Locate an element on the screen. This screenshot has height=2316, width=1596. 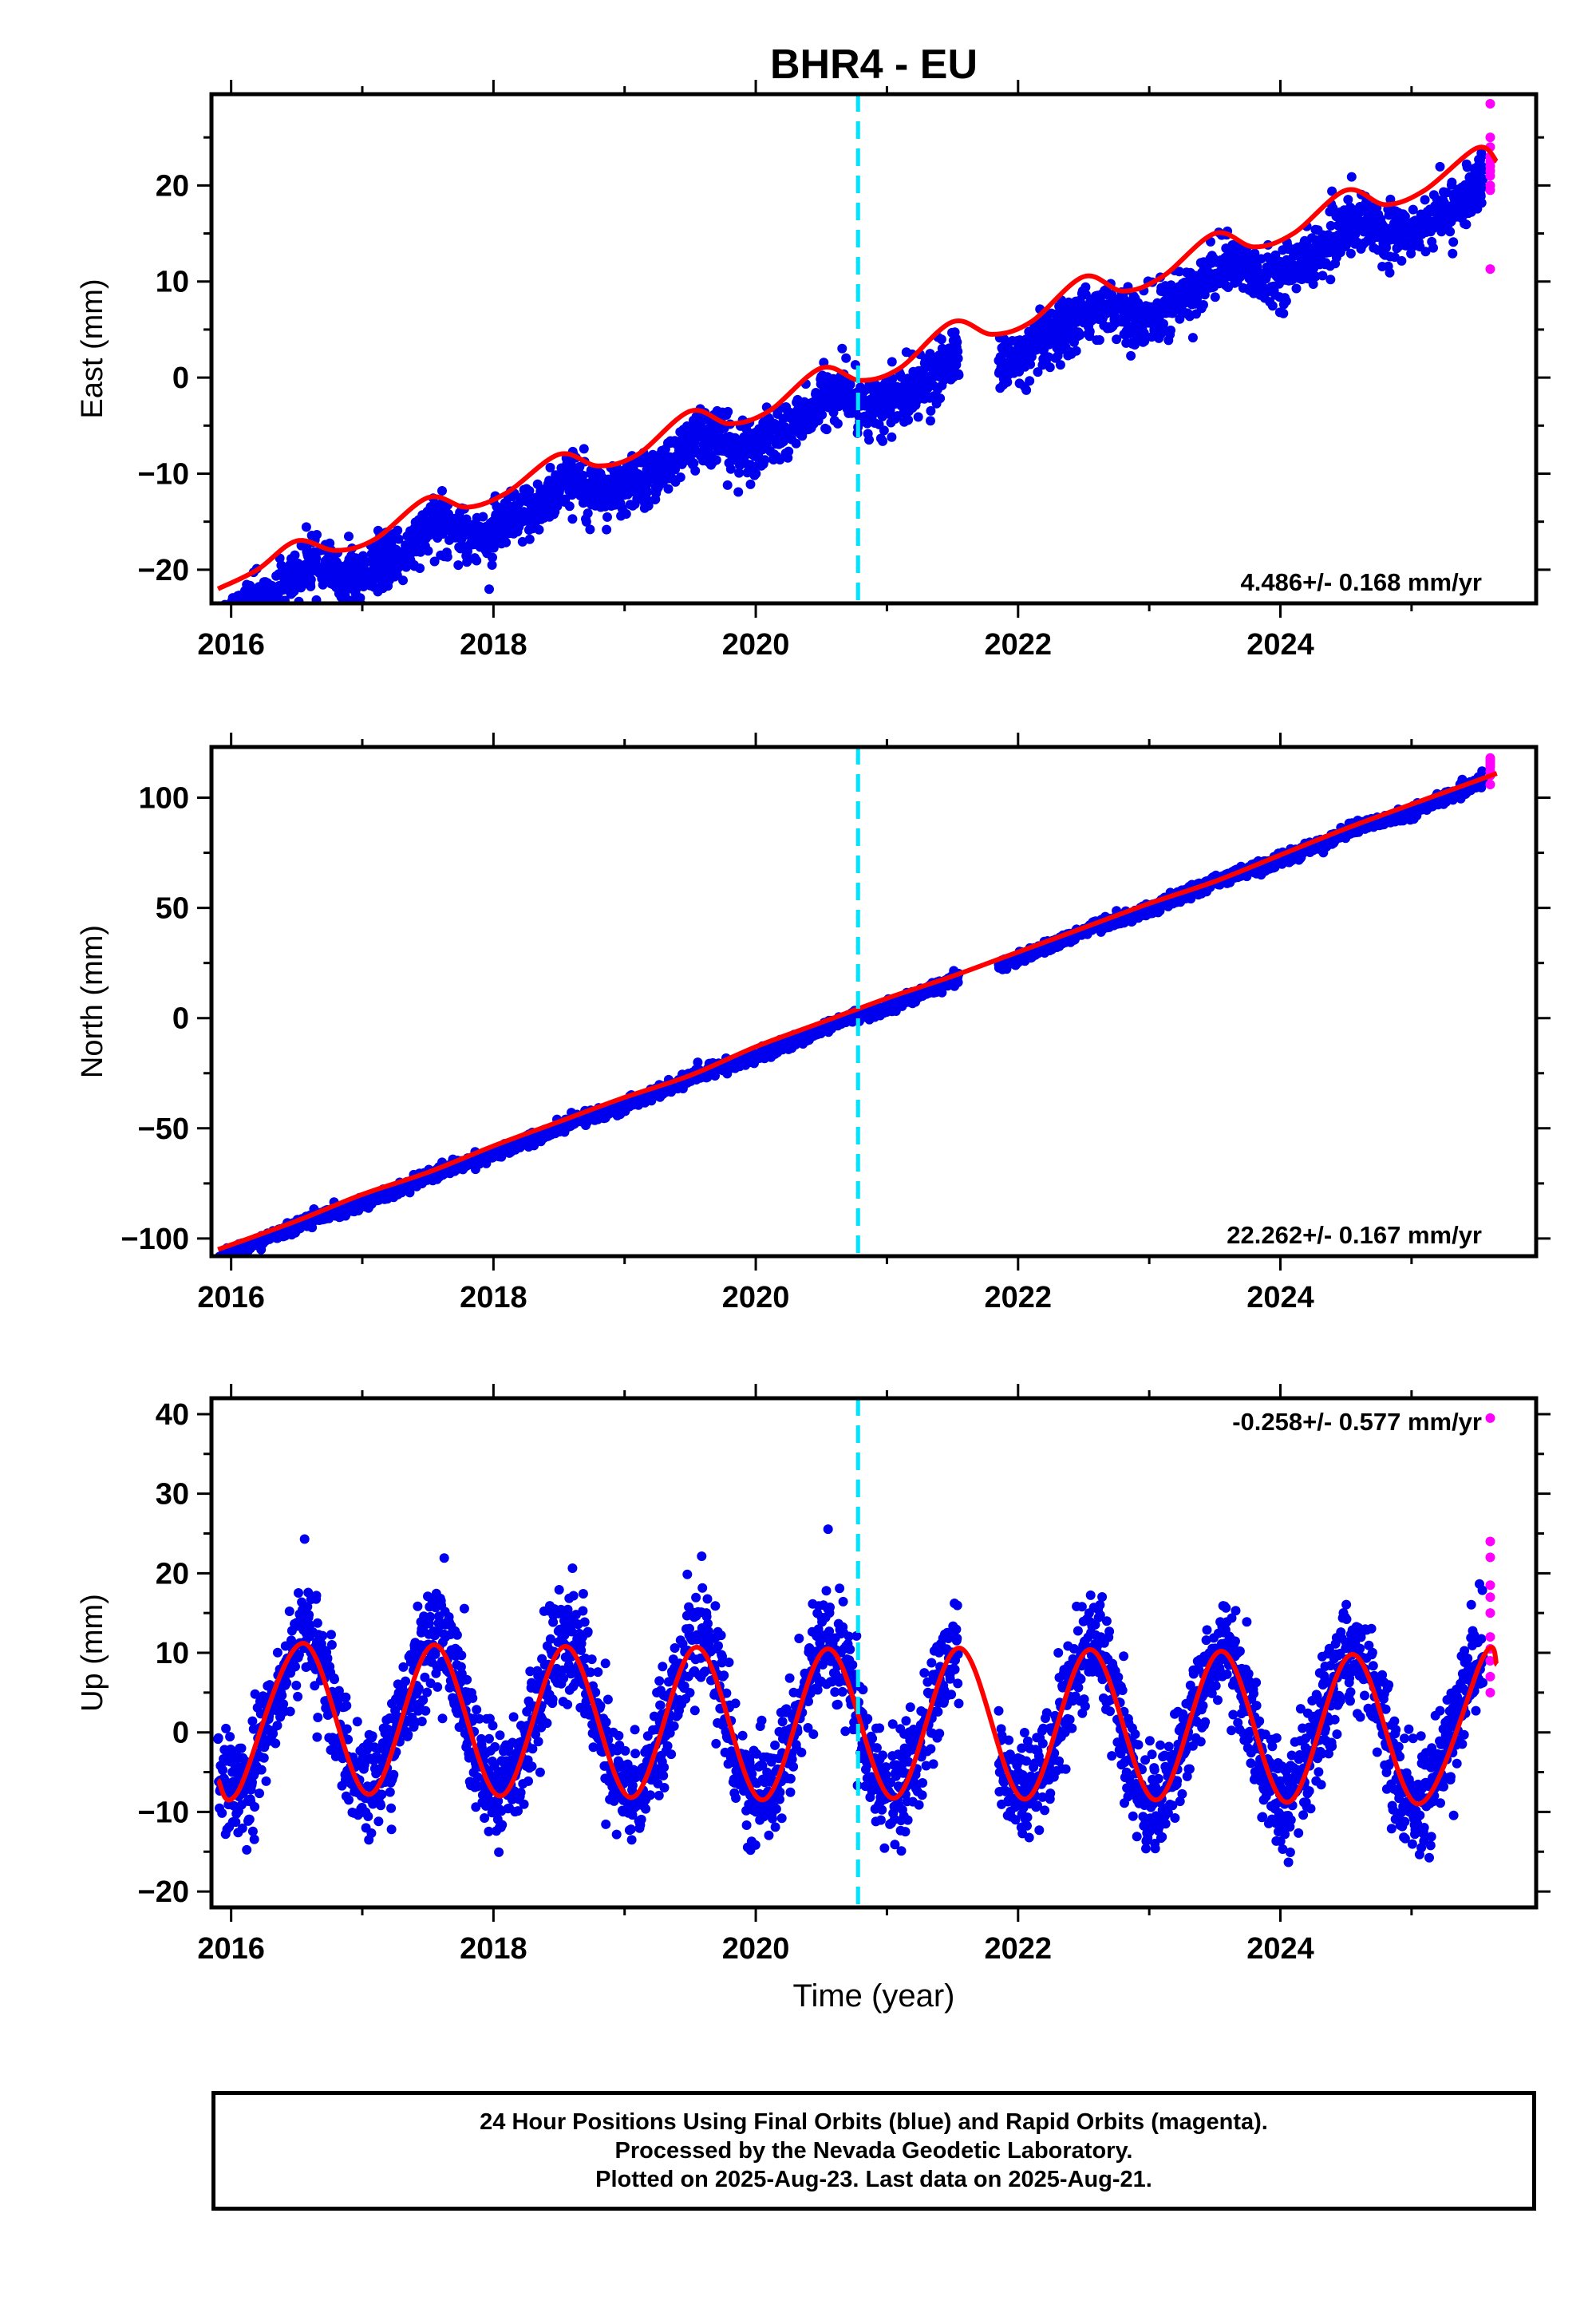
y-tick-label: 20 is located at coordinates (172, 186).